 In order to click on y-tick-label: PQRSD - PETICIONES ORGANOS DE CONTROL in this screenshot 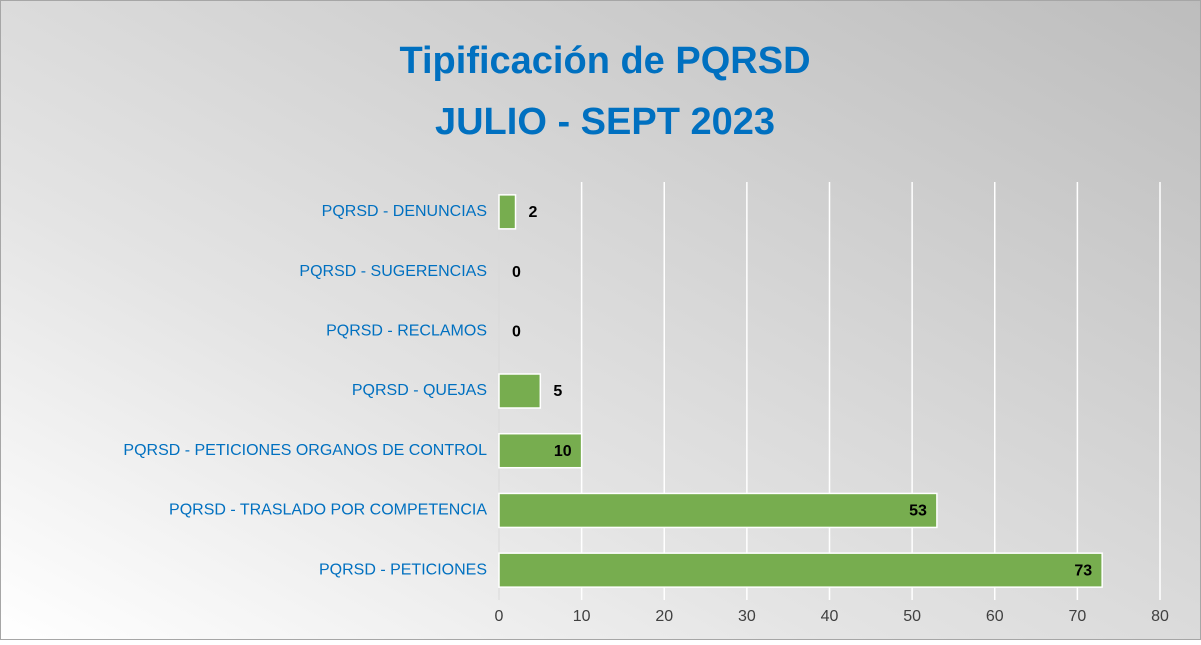, I will do `click(305, 450)`.